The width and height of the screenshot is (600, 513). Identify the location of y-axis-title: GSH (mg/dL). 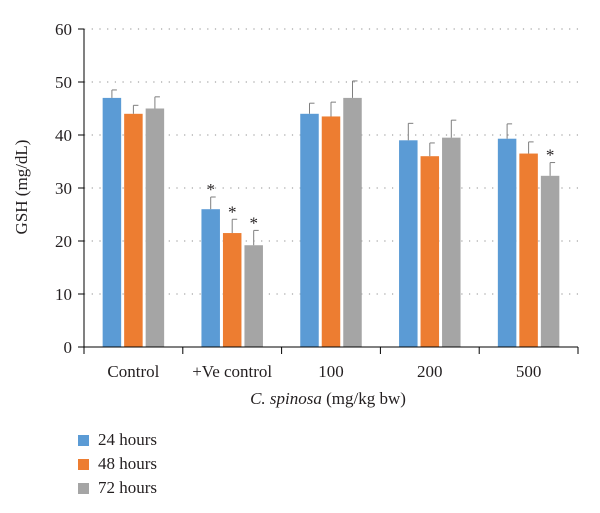
(21, 187).